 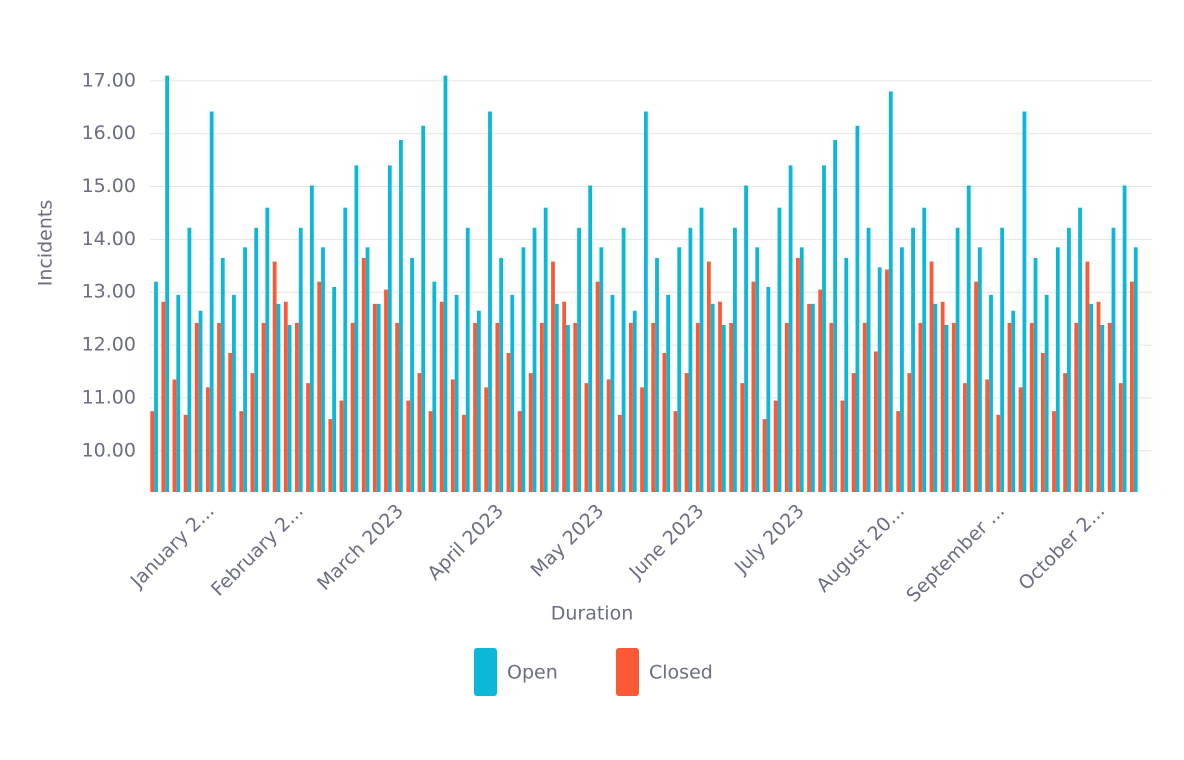 I want to click on legend-swatch, so click(x=627, y=672).